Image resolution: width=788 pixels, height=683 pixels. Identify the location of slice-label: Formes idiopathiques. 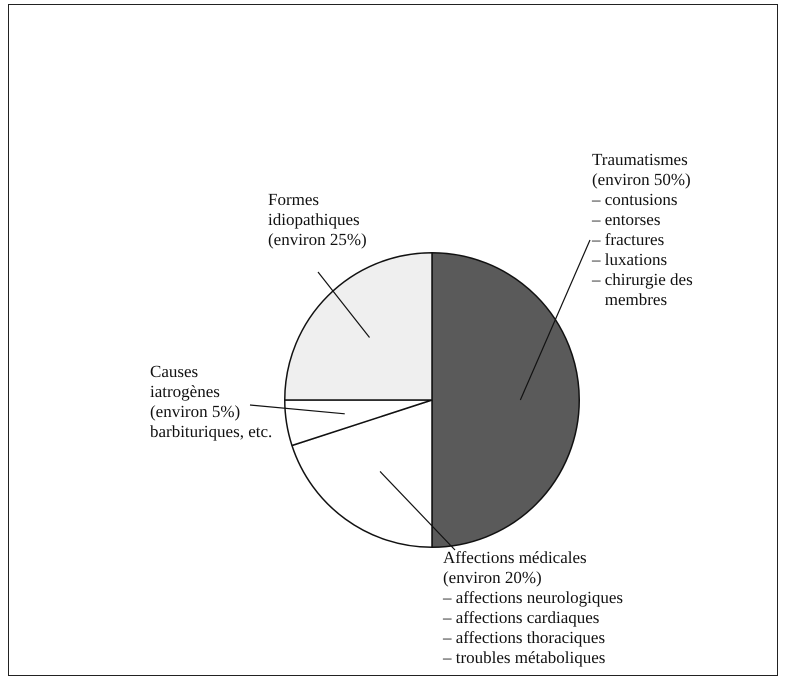
(314, 209).